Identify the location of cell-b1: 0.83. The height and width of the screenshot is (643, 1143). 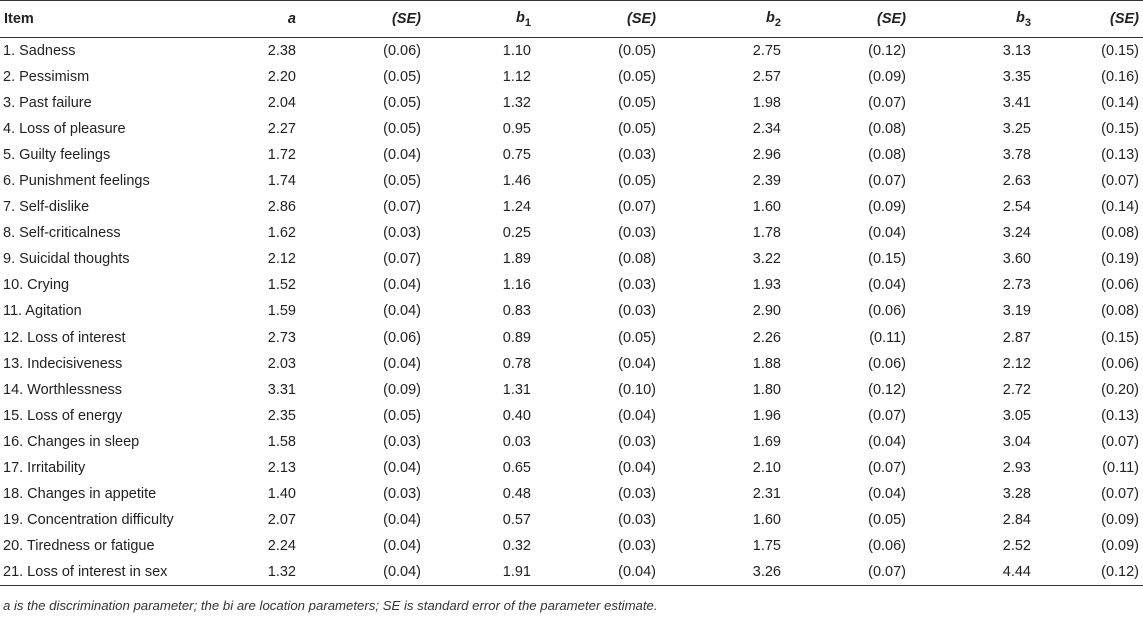
(516, 311).